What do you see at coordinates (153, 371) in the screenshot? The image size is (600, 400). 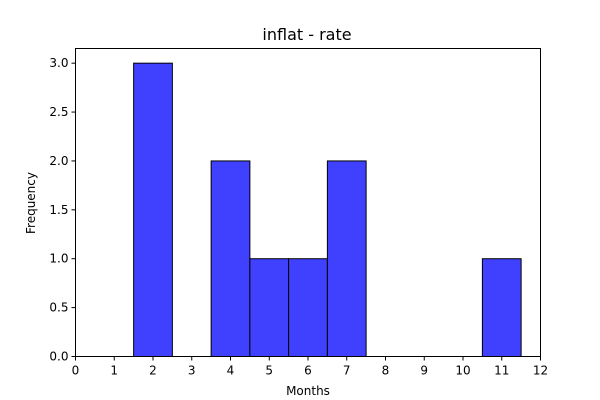 I see `x-tick-label: 2` at bounding box center [153, 371].